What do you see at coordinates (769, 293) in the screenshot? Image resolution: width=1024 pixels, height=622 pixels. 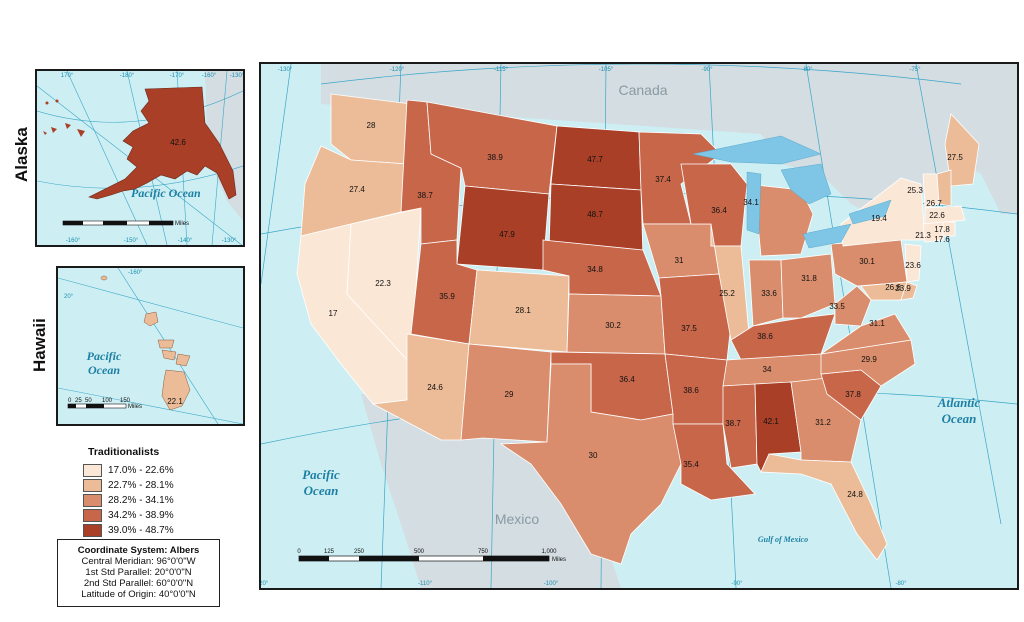 I see `state-value-IN: 33.6` at bounding box center [769, 293].